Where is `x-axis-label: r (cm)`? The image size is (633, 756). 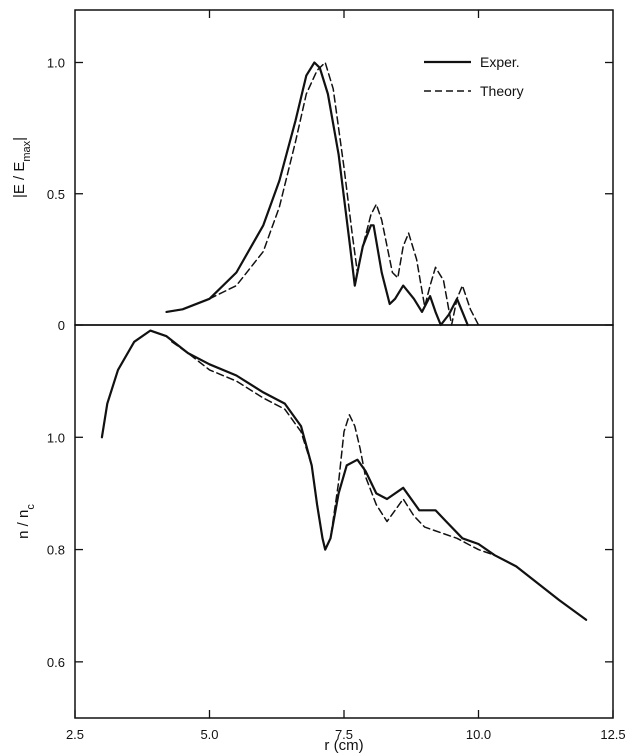 x-axis-label: r (cm) is located at coordinates (343, 745).